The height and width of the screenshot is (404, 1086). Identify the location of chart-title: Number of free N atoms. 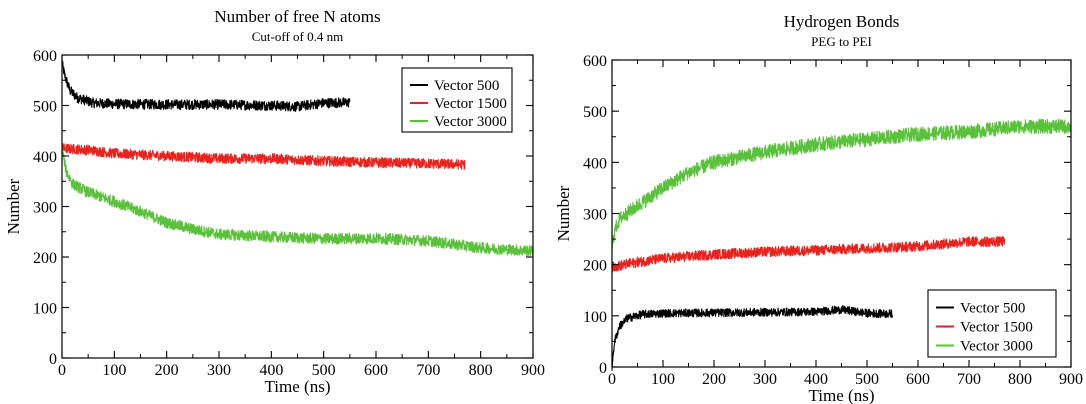
(297, 16).